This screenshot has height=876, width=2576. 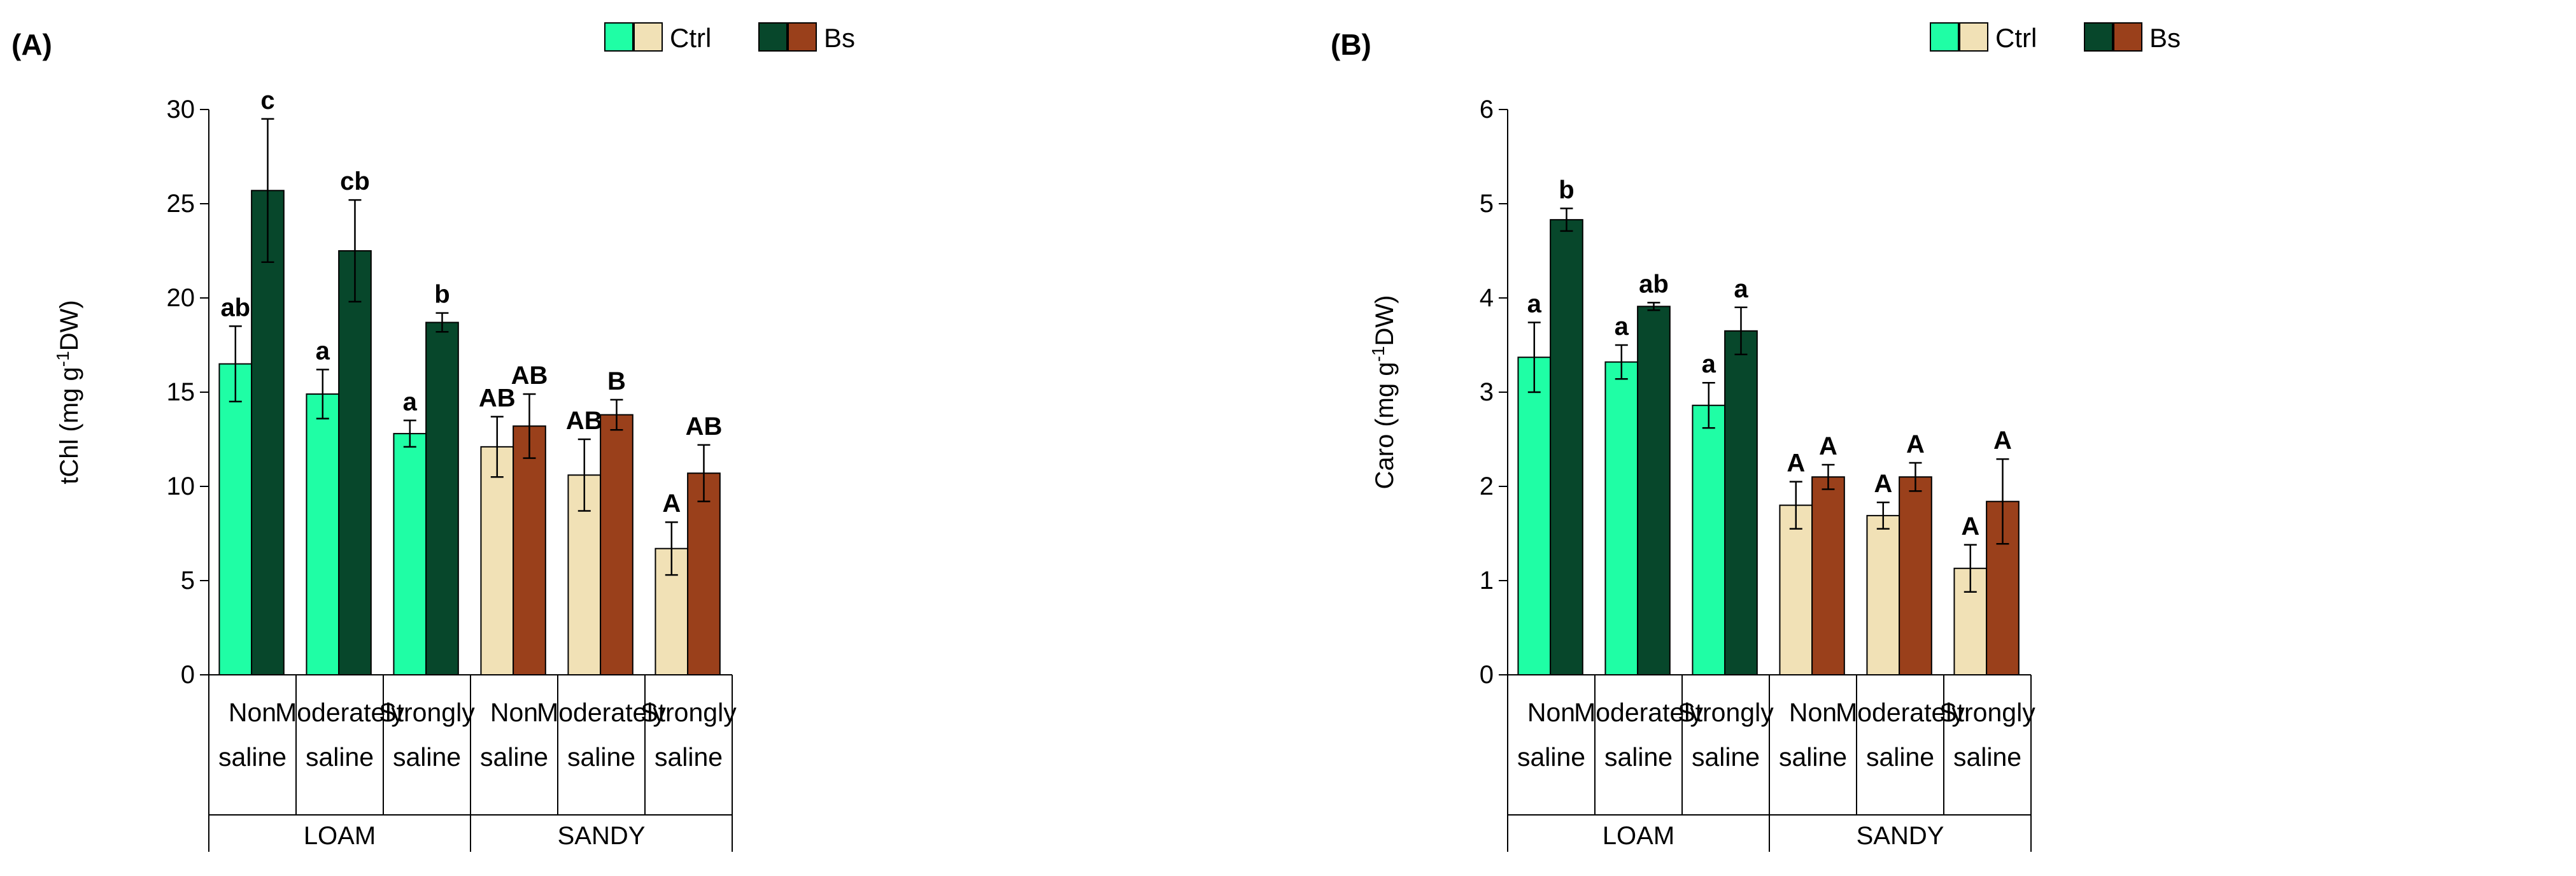 I want to click on y-tick-label: 1, so click(x=1487, y=581).